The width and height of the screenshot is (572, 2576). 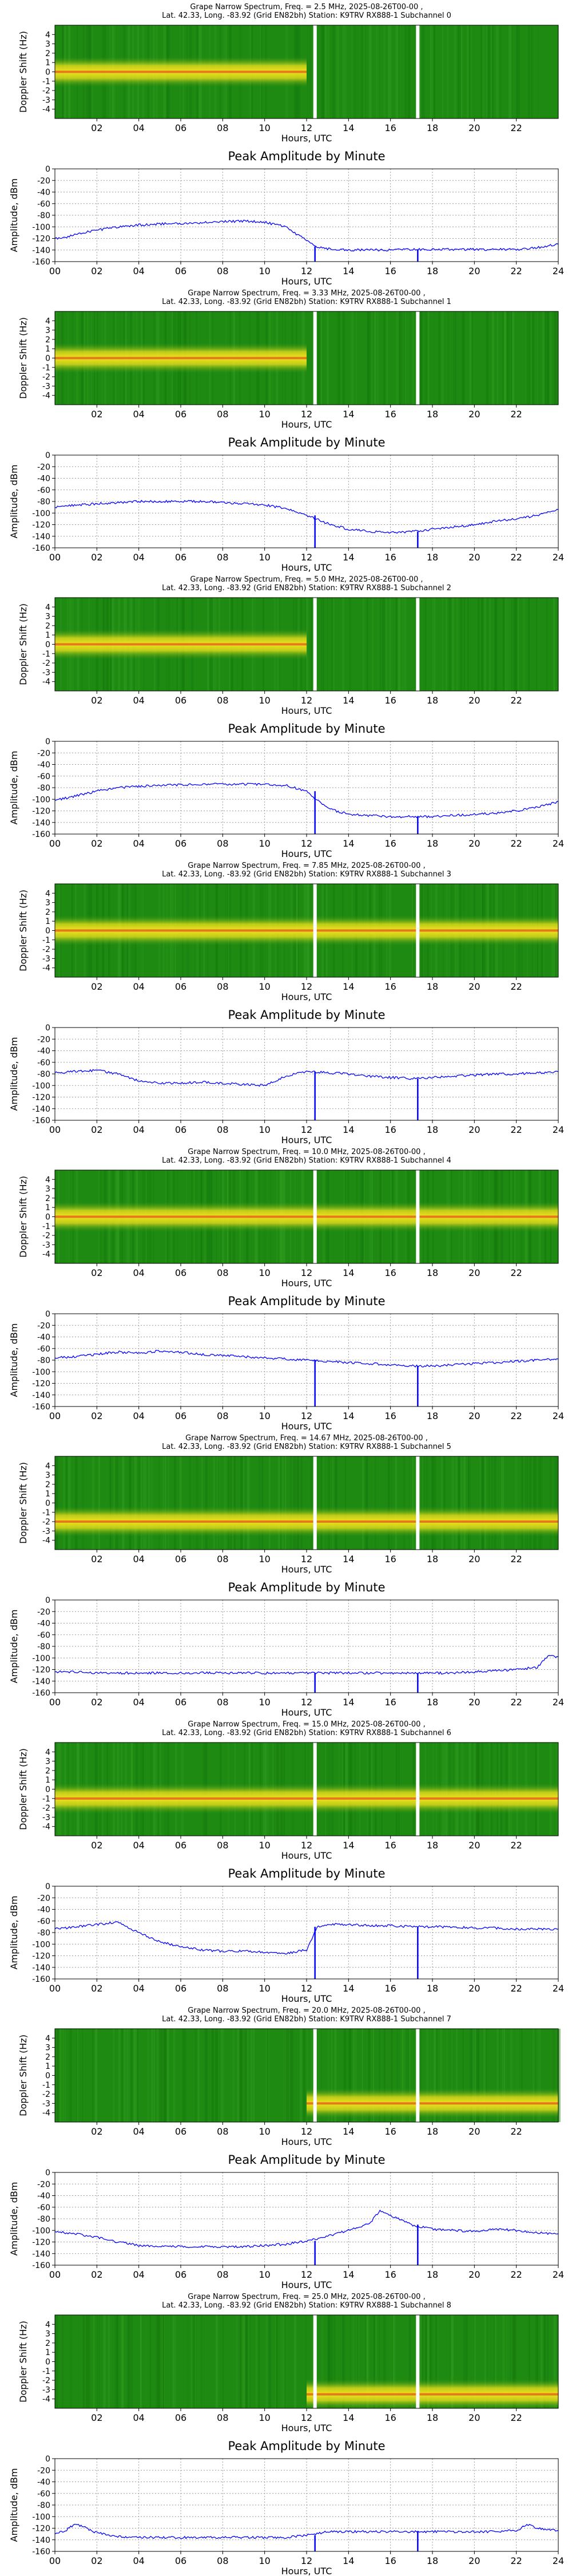 What do you see at coordinates (41, 2230) in the screenshot?
I see `y-tick-label: -100` at bounding box center [41, 2230].